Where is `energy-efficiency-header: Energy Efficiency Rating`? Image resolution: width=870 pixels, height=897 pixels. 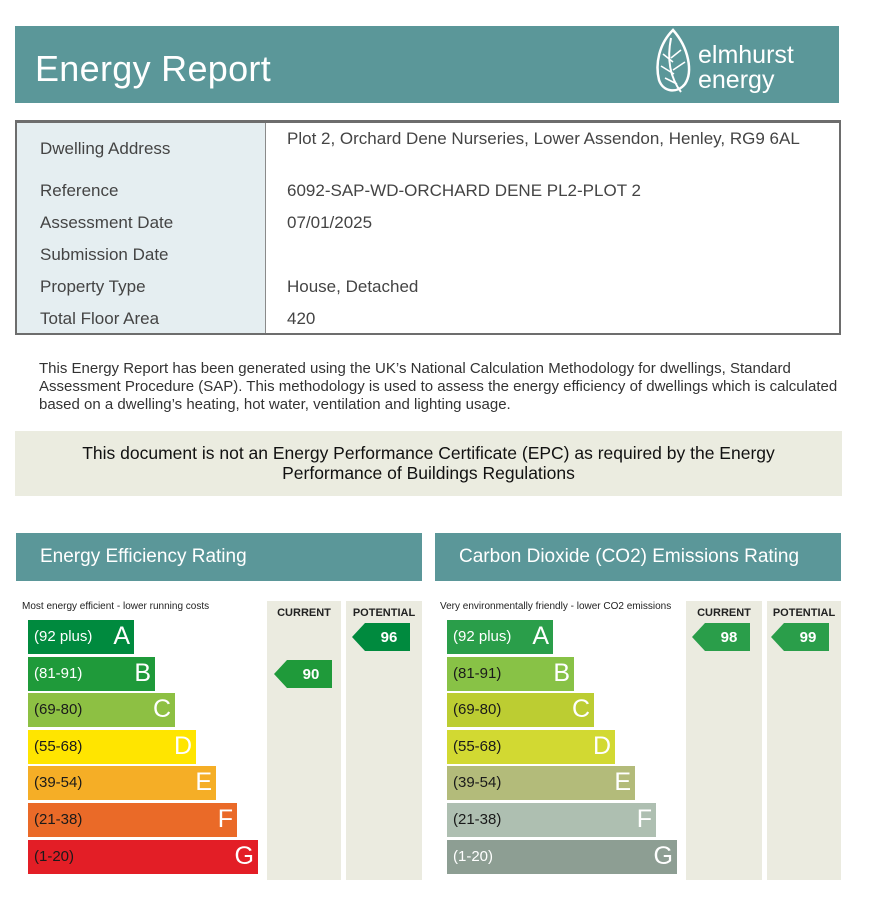 energy-efficiency-header: Energy Efficiency Rating is located at coordinates (219, 557).